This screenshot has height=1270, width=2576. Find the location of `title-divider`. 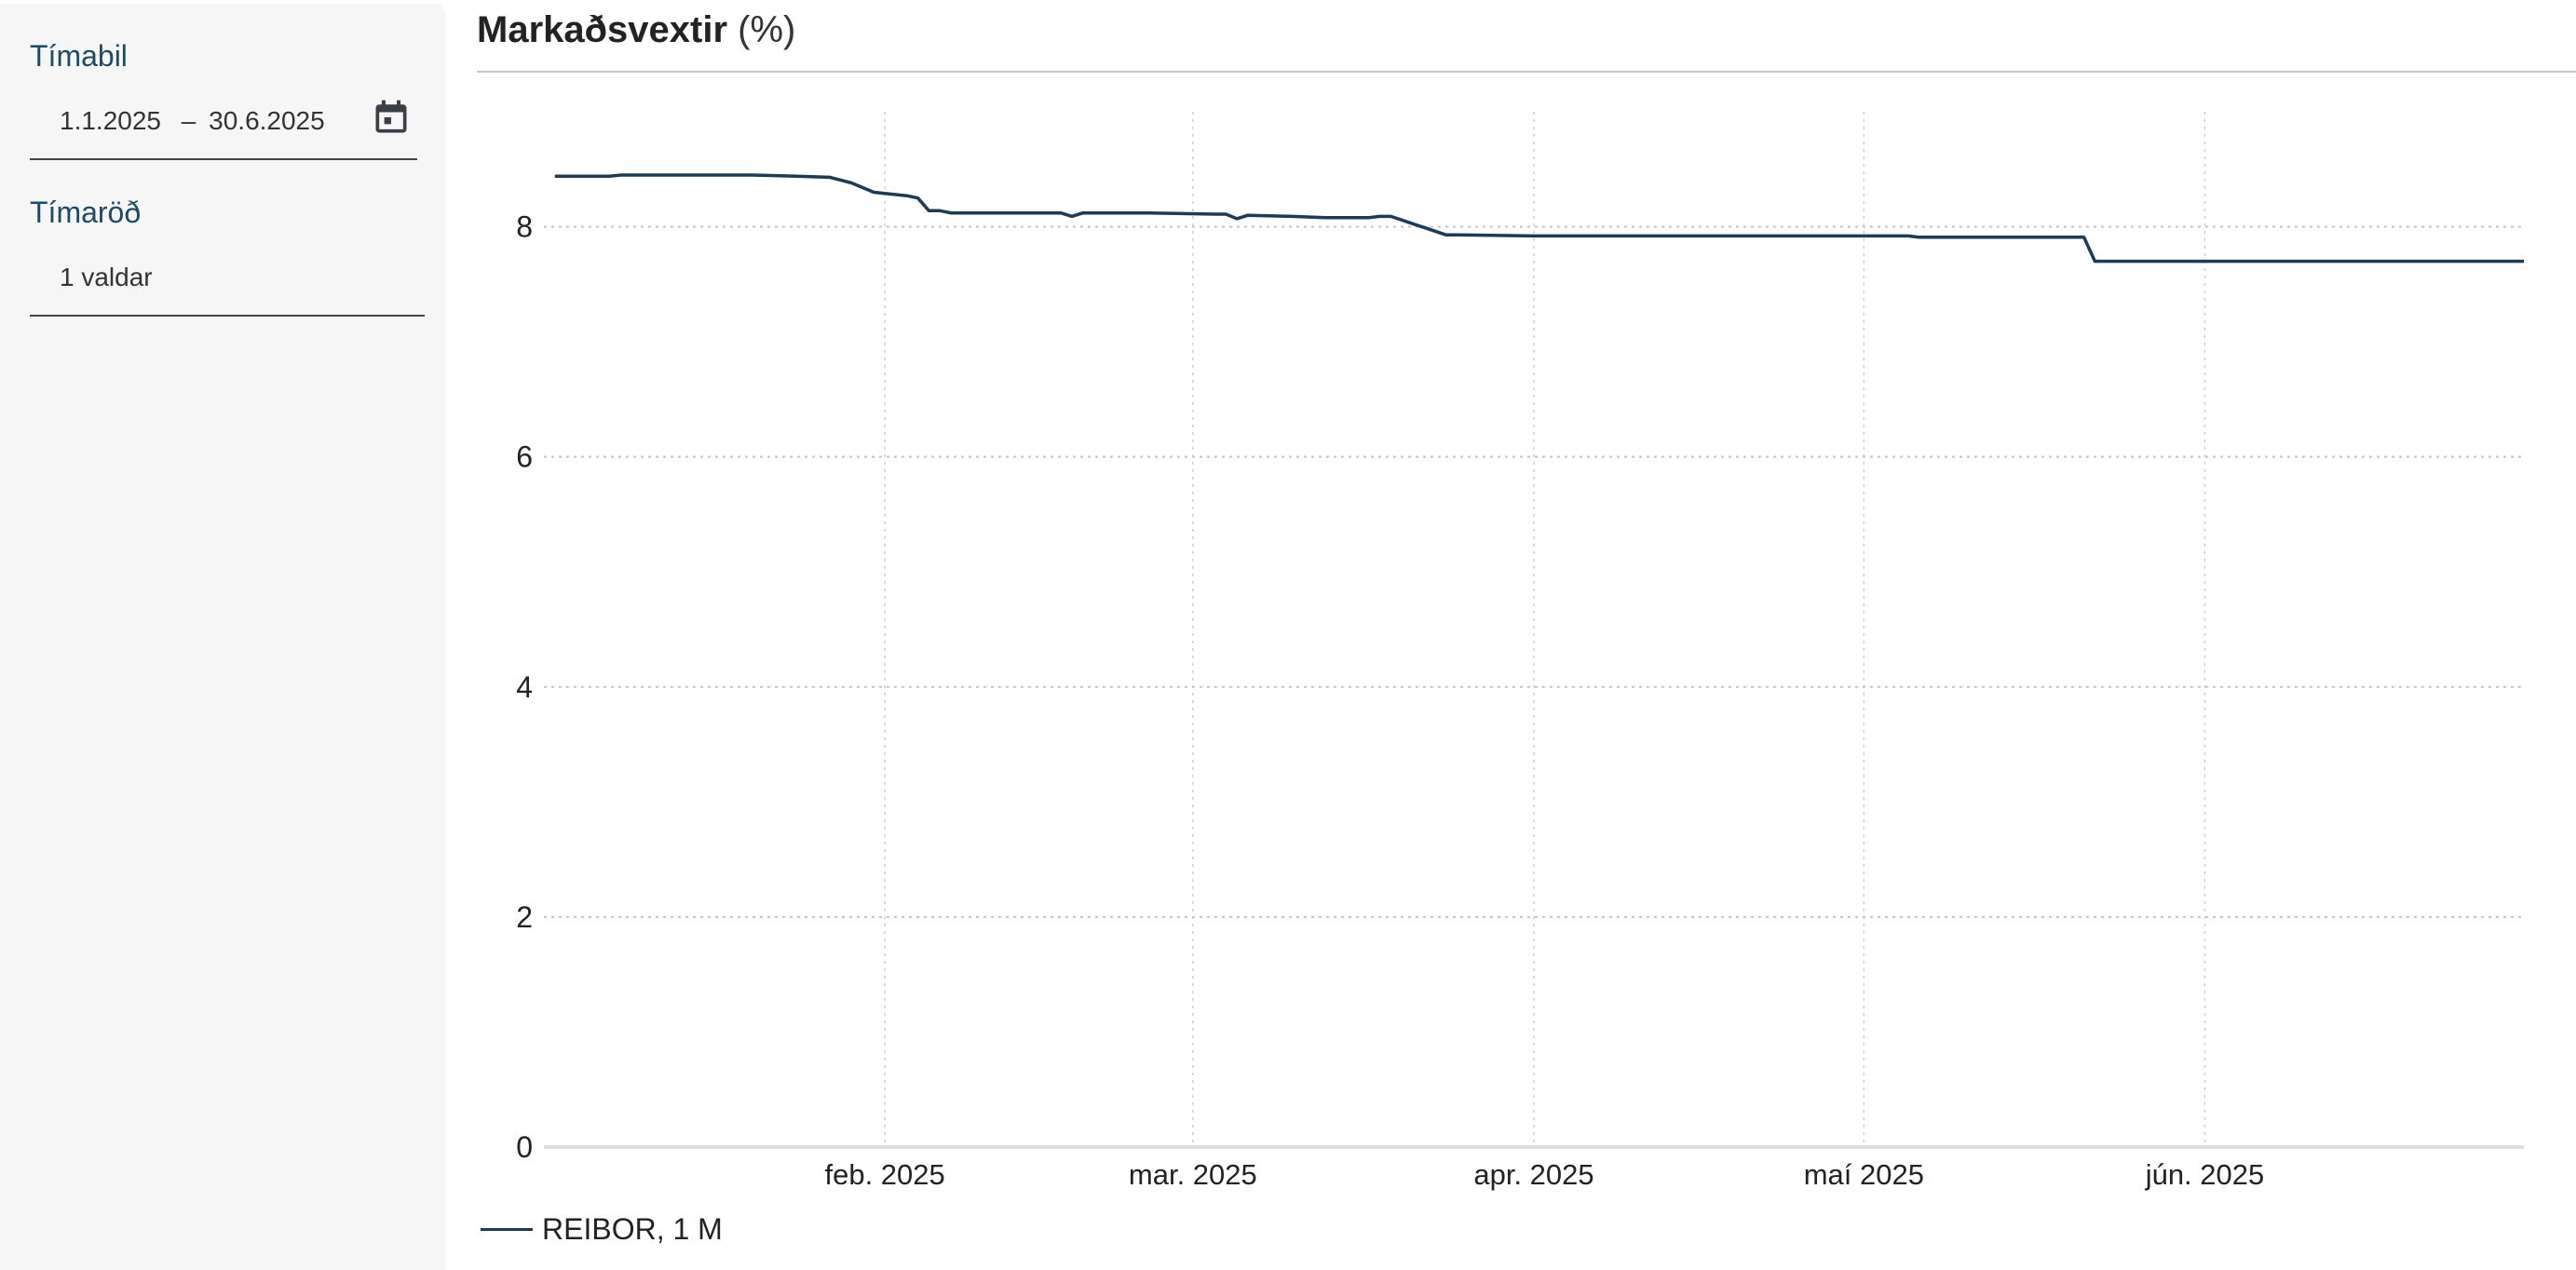

title-divider is located at coordinates (1526, 72).